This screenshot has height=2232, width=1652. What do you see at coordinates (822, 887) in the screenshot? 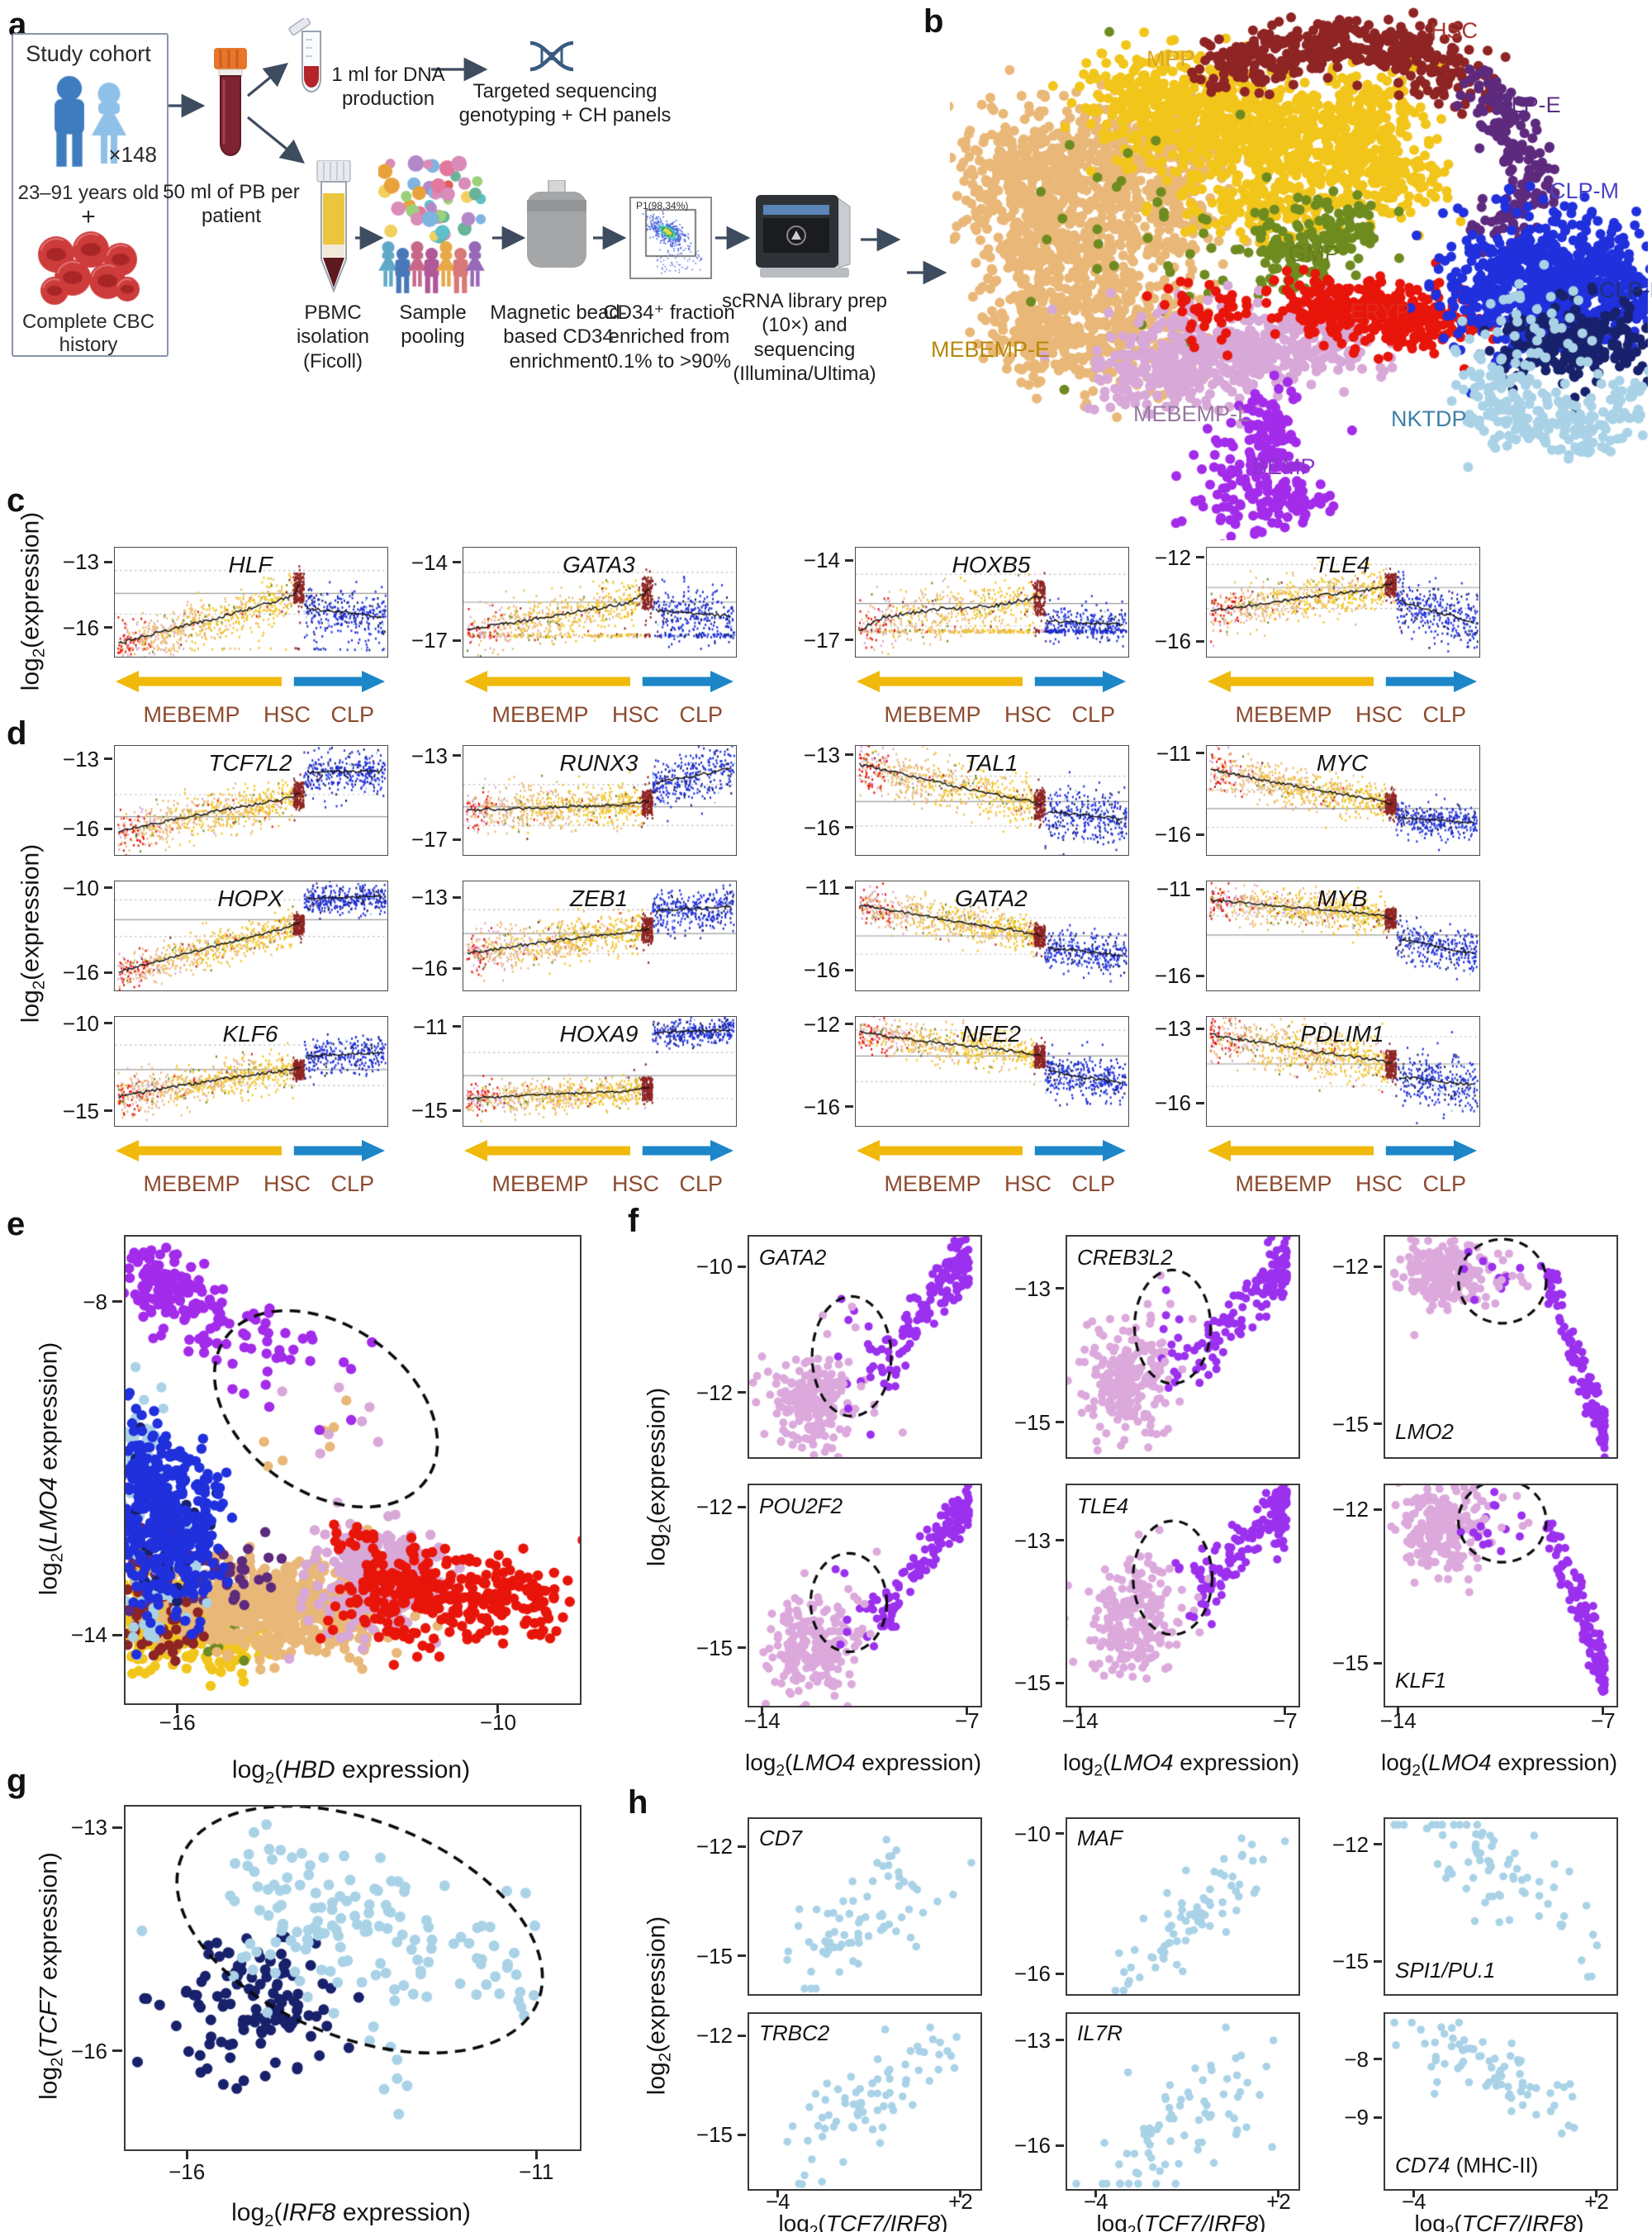
I see `y-tick-label: −11` at bounding box center [822, 887].